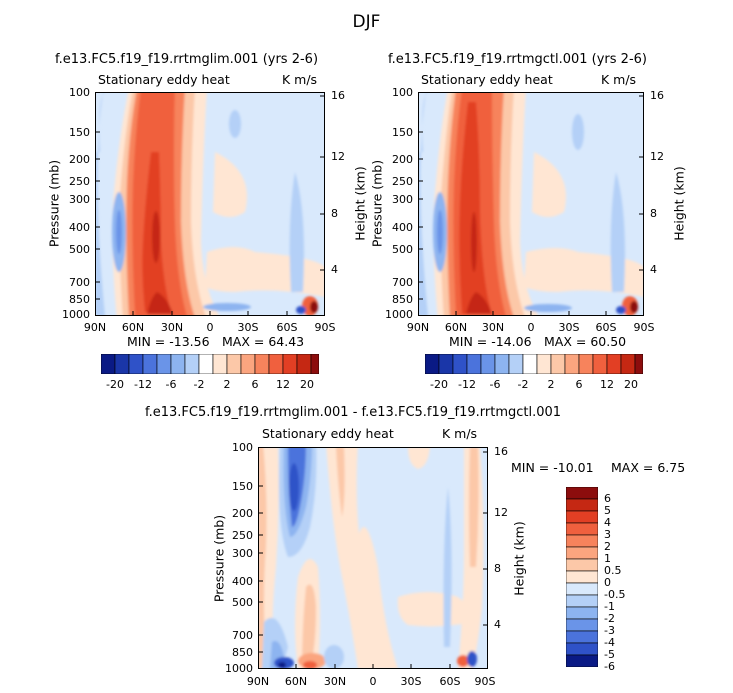  Describe the element at coordinates (607, 510) in the screenshot. I see `colorbar-label: 5` at that location.